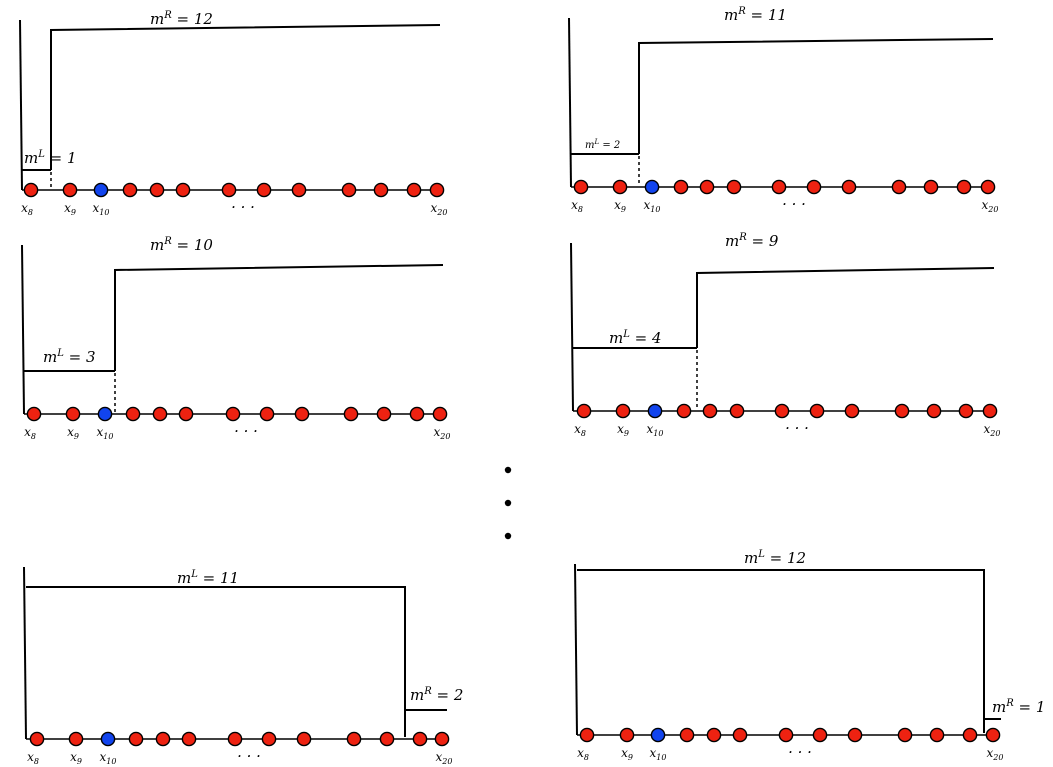 This screenshot has height=767, width=1053. What do you see at coordinates (181, 245) in the screenshot?
I see `right-count-label: mR = 10` at bounding box center [181, 245].